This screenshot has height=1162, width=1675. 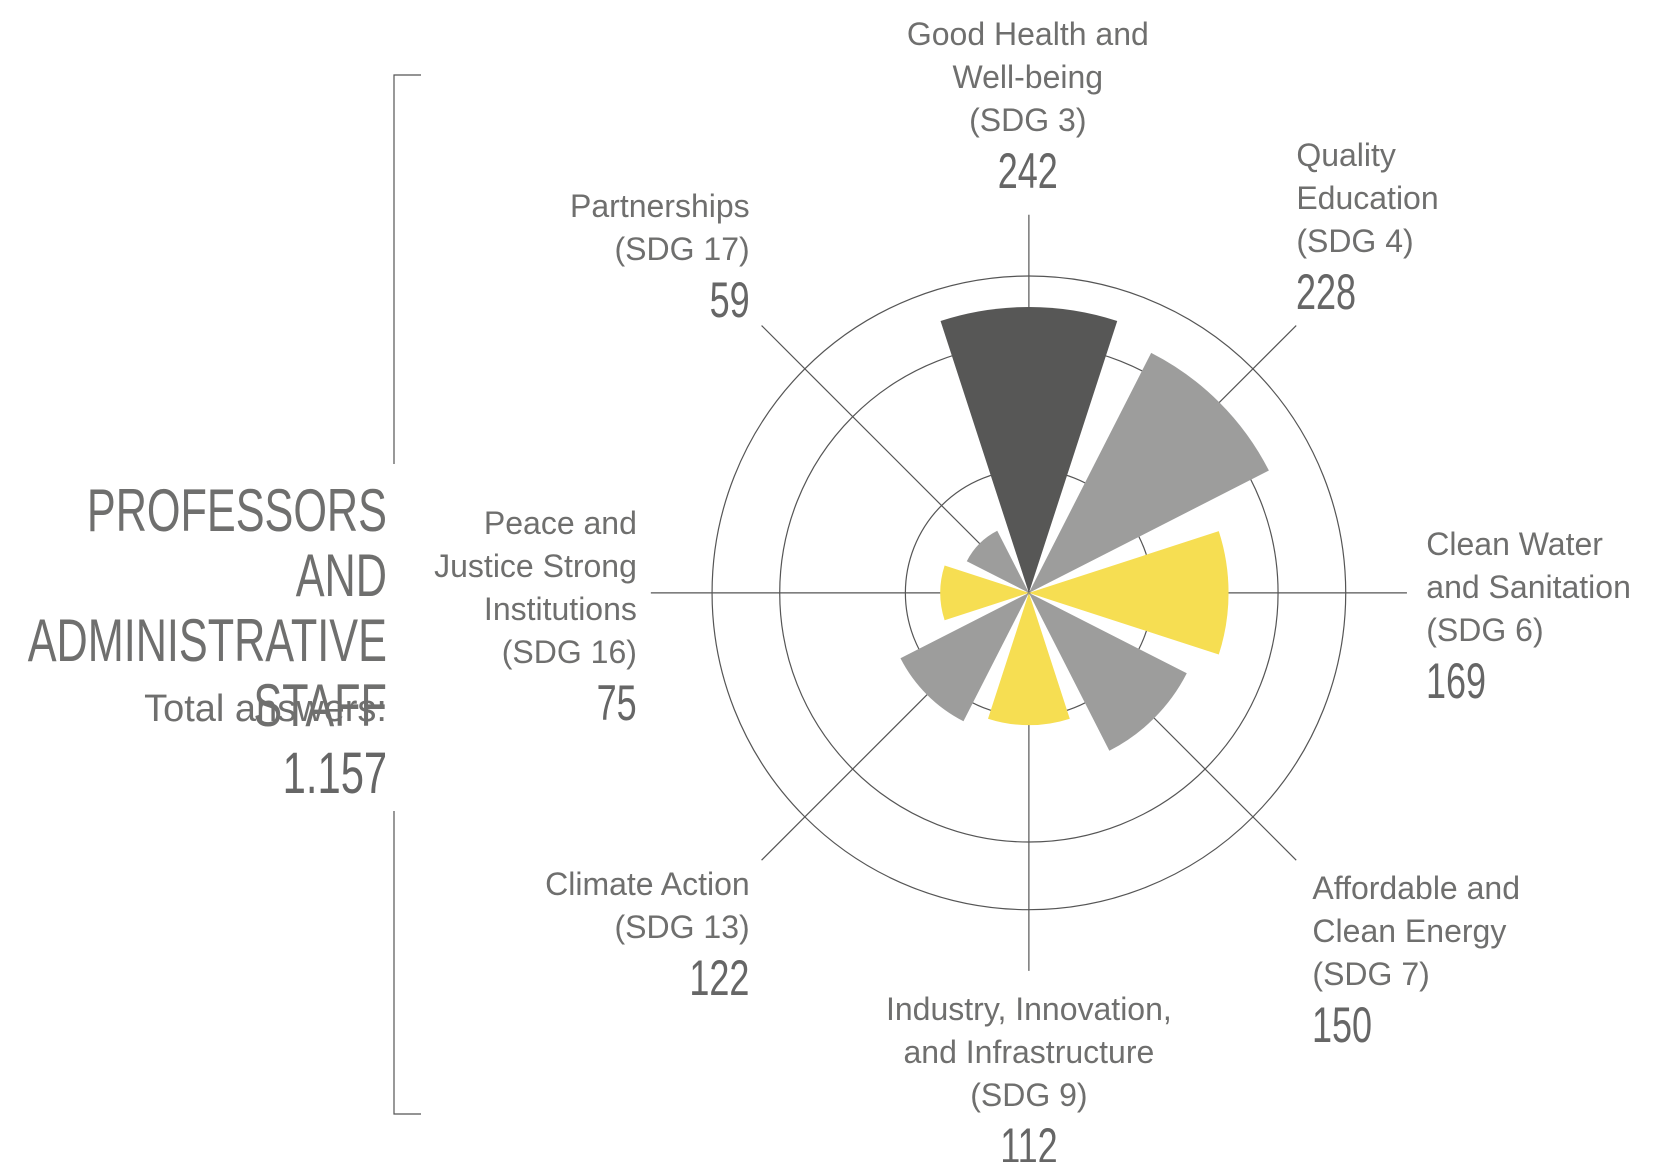 What do you see at coordinates (616, 702) in the screenshot?
I see `value-label: 75` at bounding box center [616, 702].